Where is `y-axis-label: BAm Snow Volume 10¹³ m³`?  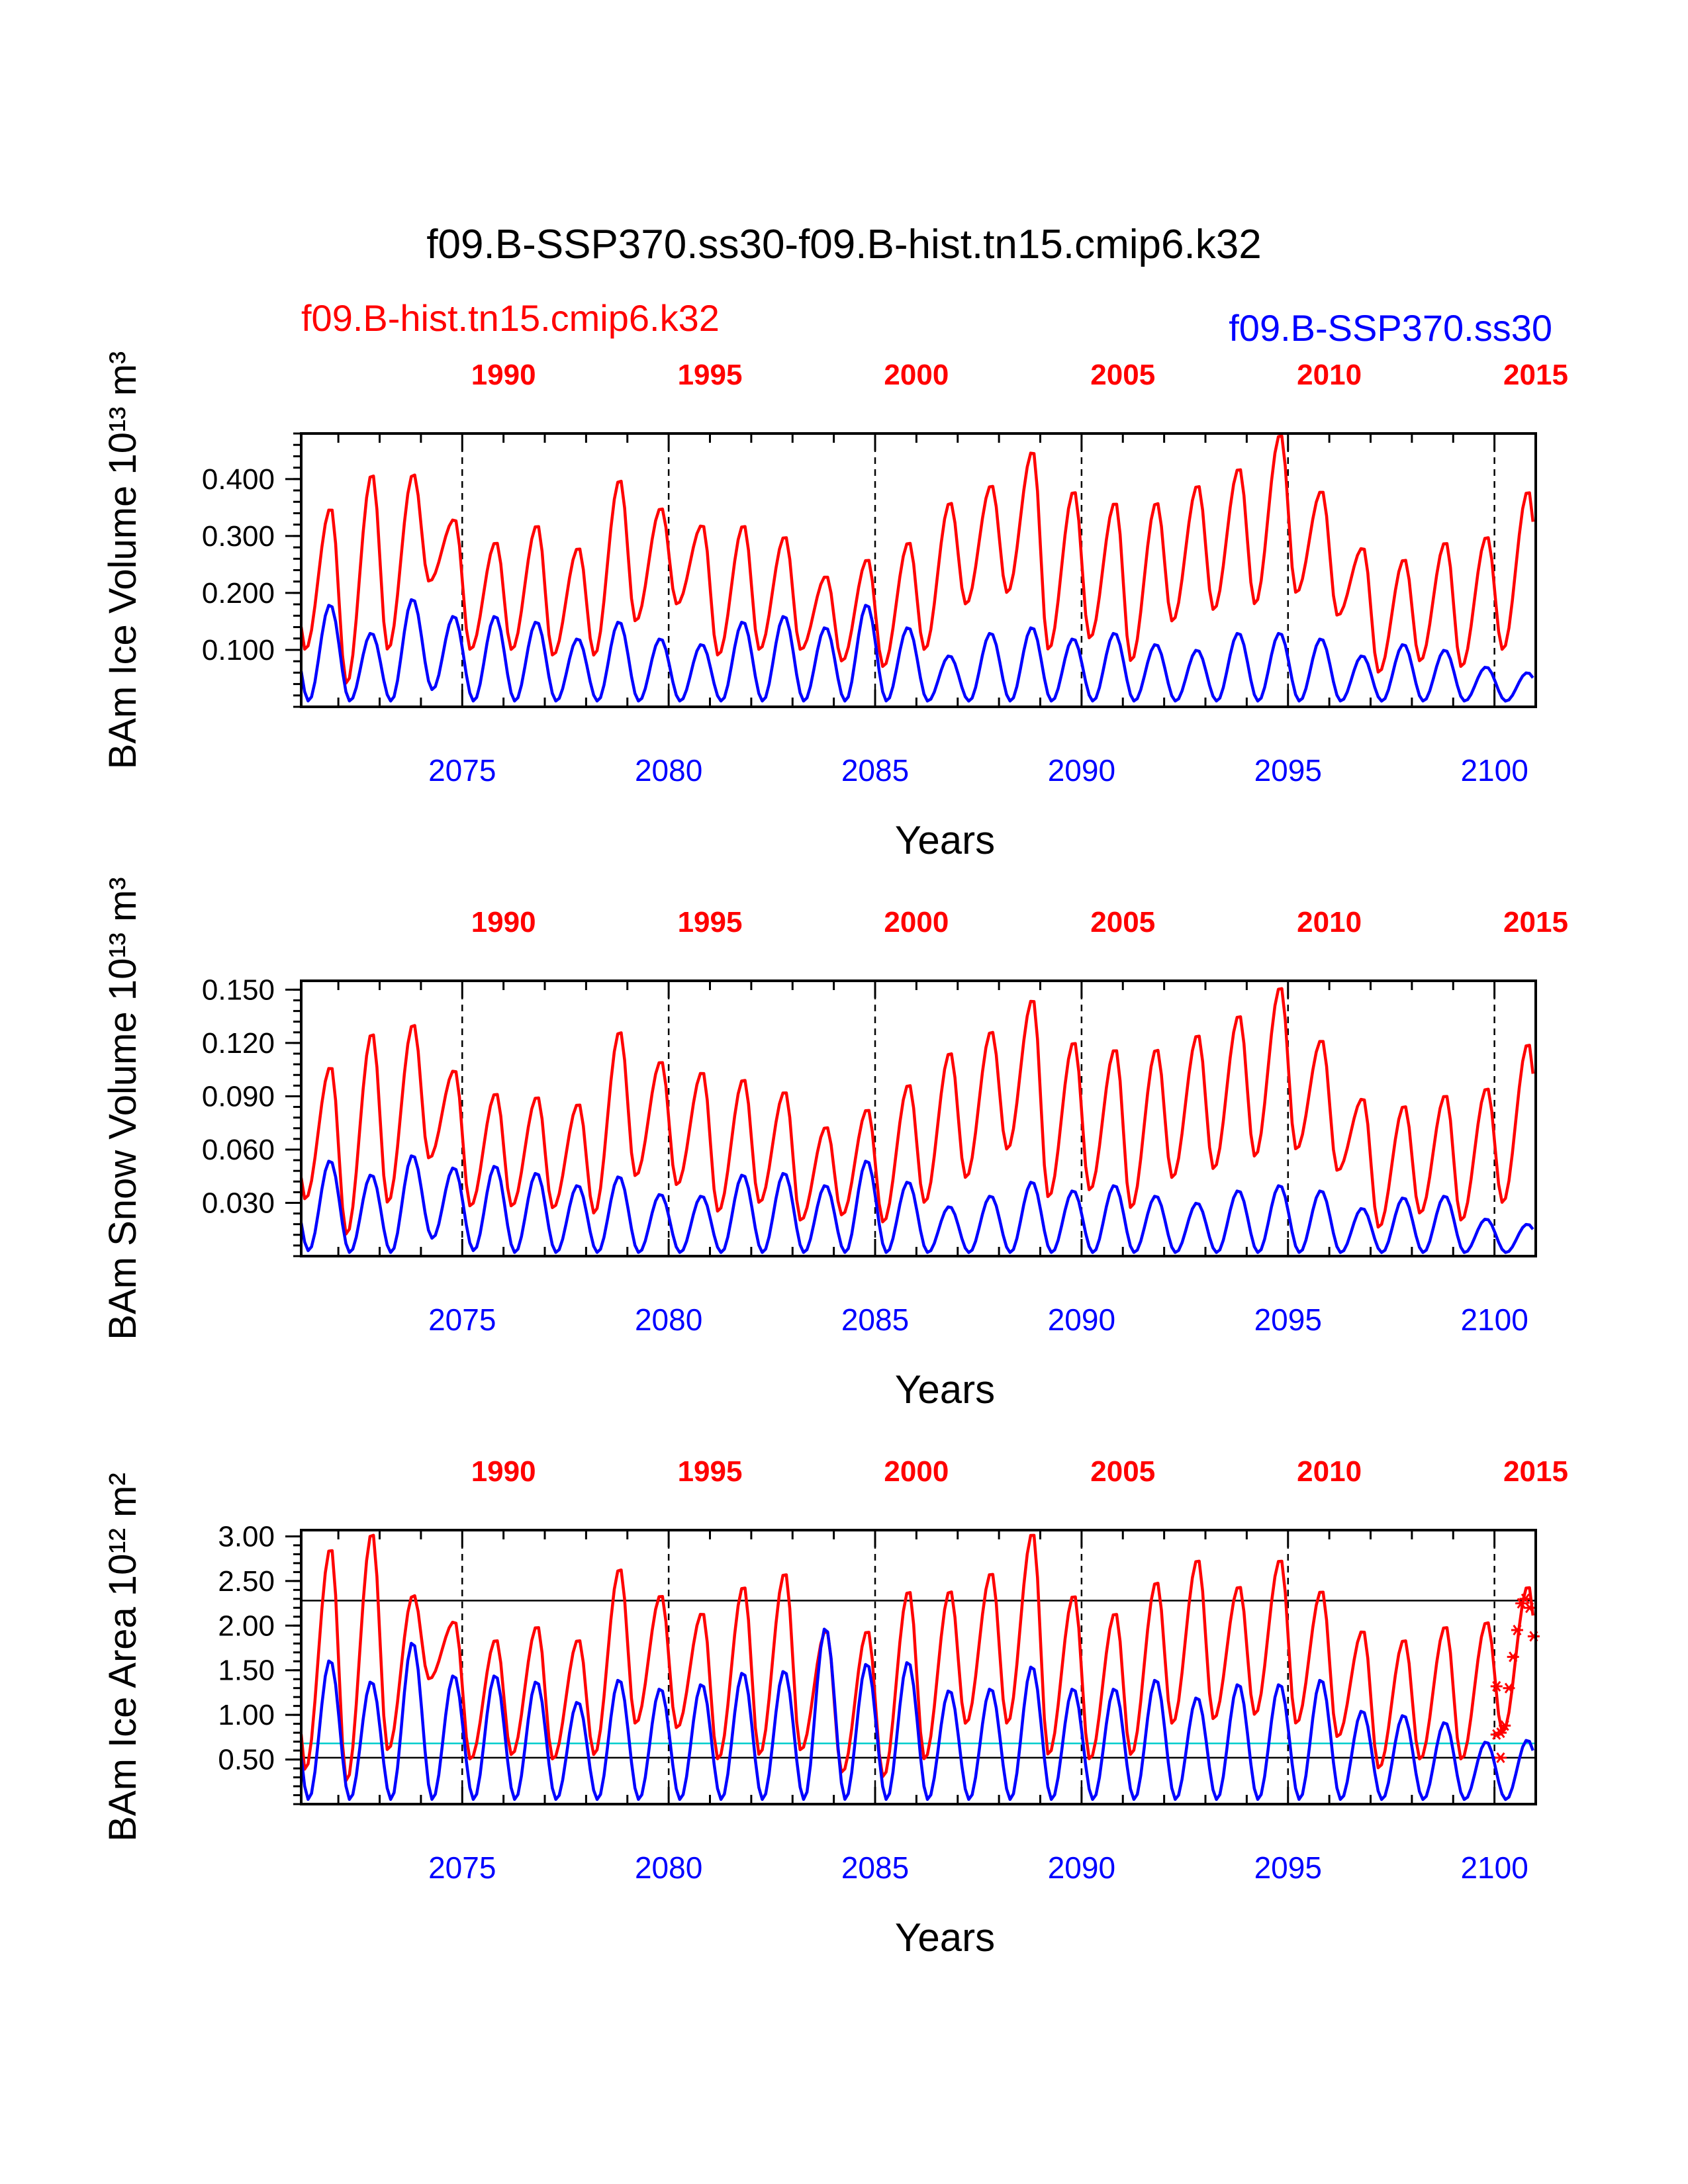
y-axis-label: BAm Snow Volume 10¹³ m³ is located at coordinates (122, 1108).